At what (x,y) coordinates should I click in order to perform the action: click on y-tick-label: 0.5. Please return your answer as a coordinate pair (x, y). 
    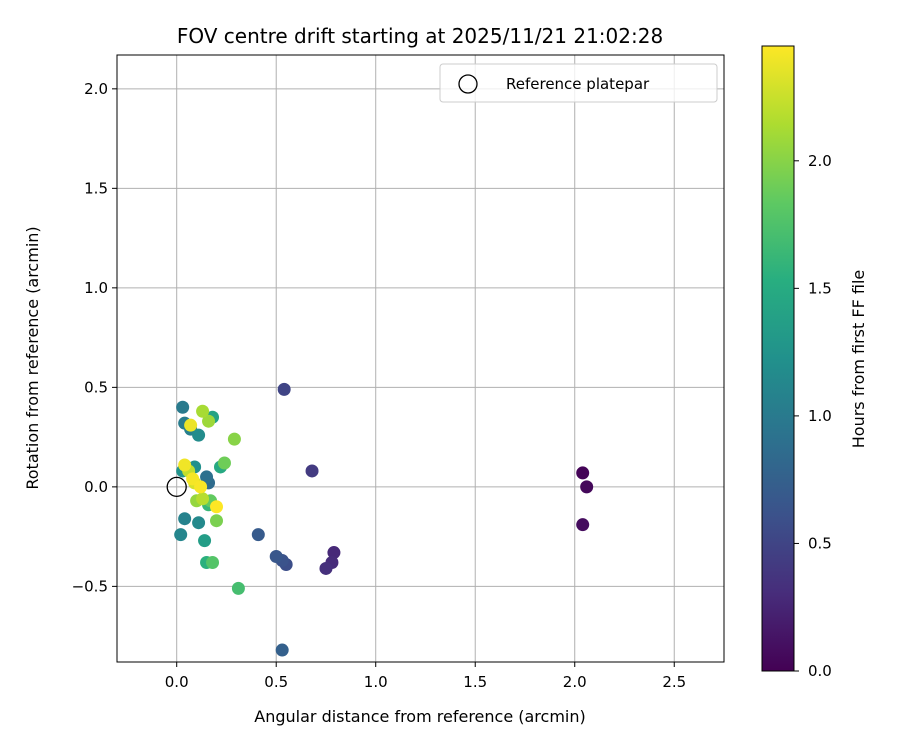
    Looking at the image, I should click on (96, 387).